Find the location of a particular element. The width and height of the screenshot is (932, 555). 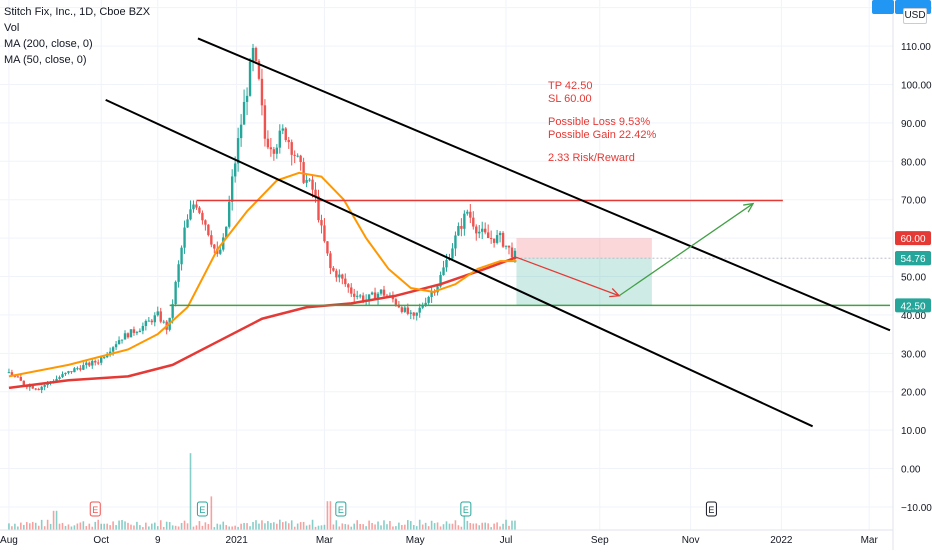

symbol-title: Stitch Fix, Inc., 1D, Cboe BZX is located at coordinates (77, 12).